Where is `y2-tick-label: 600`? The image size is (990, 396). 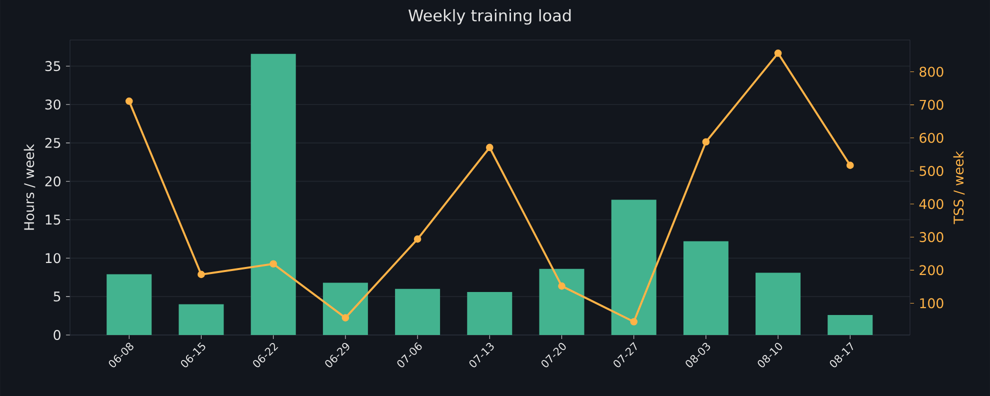
y2-tick-label: 600 is located at coordinates (932, 137).